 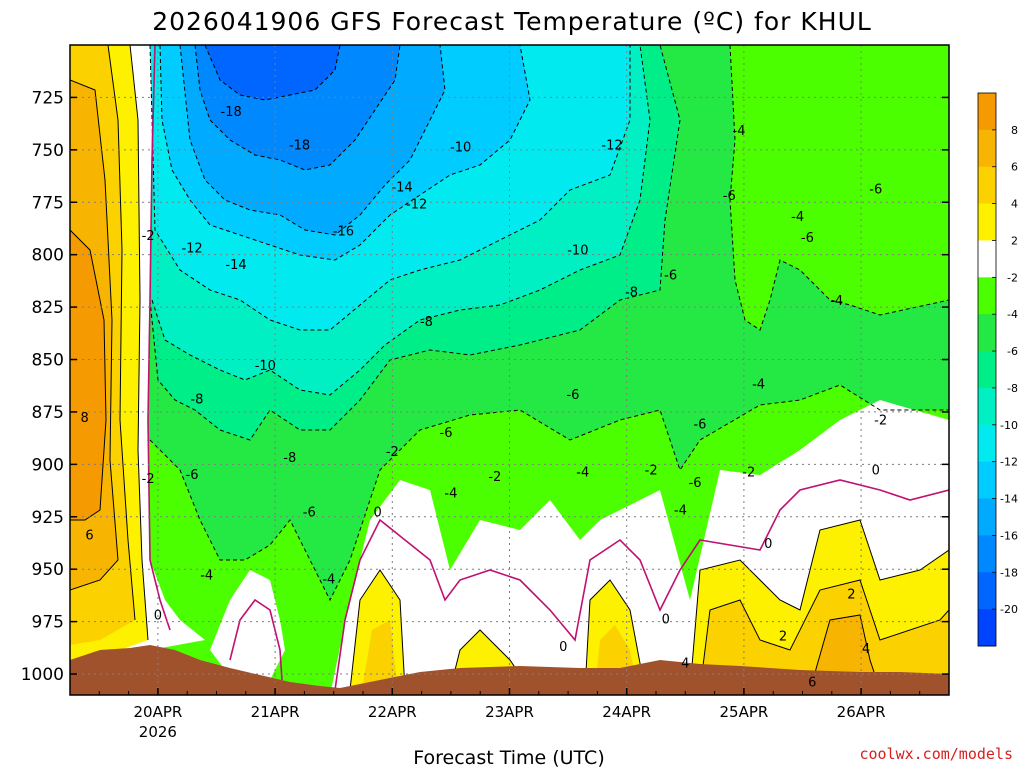 What do you see at coordinates (231, 112) in the screenshot?
I see `contour-label: -18` at bounding box center [231, 112].